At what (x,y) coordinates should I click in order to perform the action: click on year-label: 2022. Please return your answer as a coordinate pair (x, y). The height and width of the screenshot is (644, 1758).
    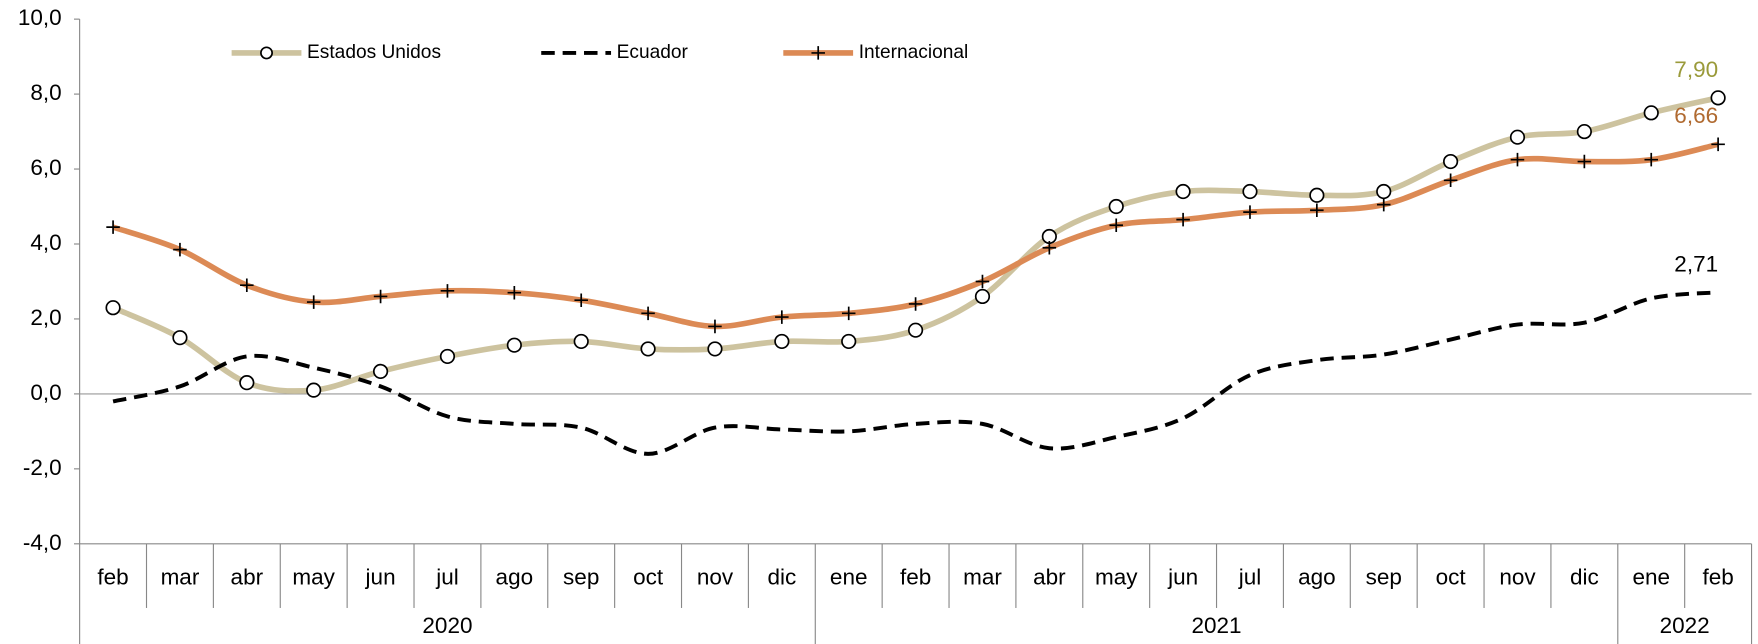
    Looking at the image, I should click on (1685, 625).